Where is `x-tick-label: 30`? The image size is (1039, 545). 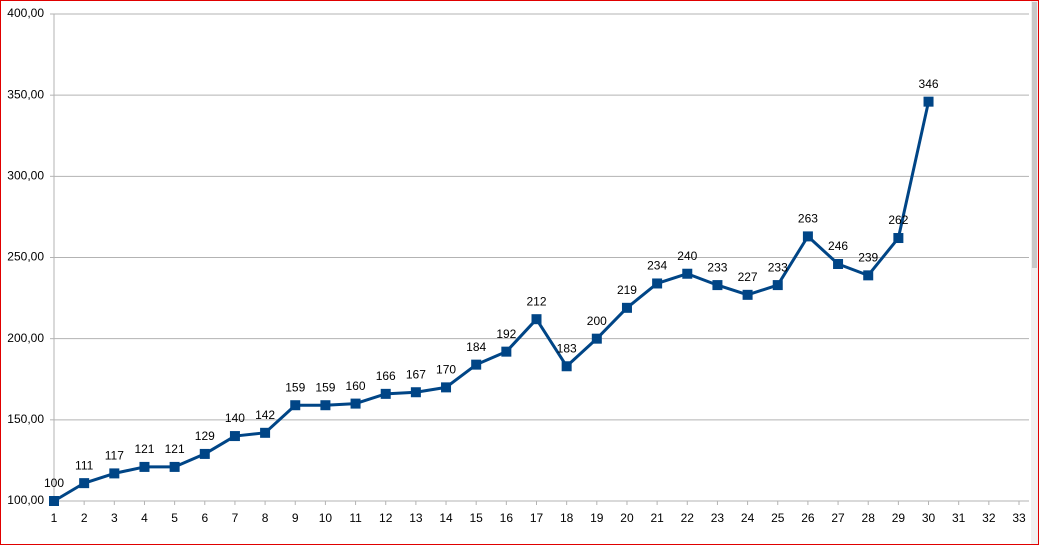 x-tick-label: 30 is located at coordinates (929, 518).